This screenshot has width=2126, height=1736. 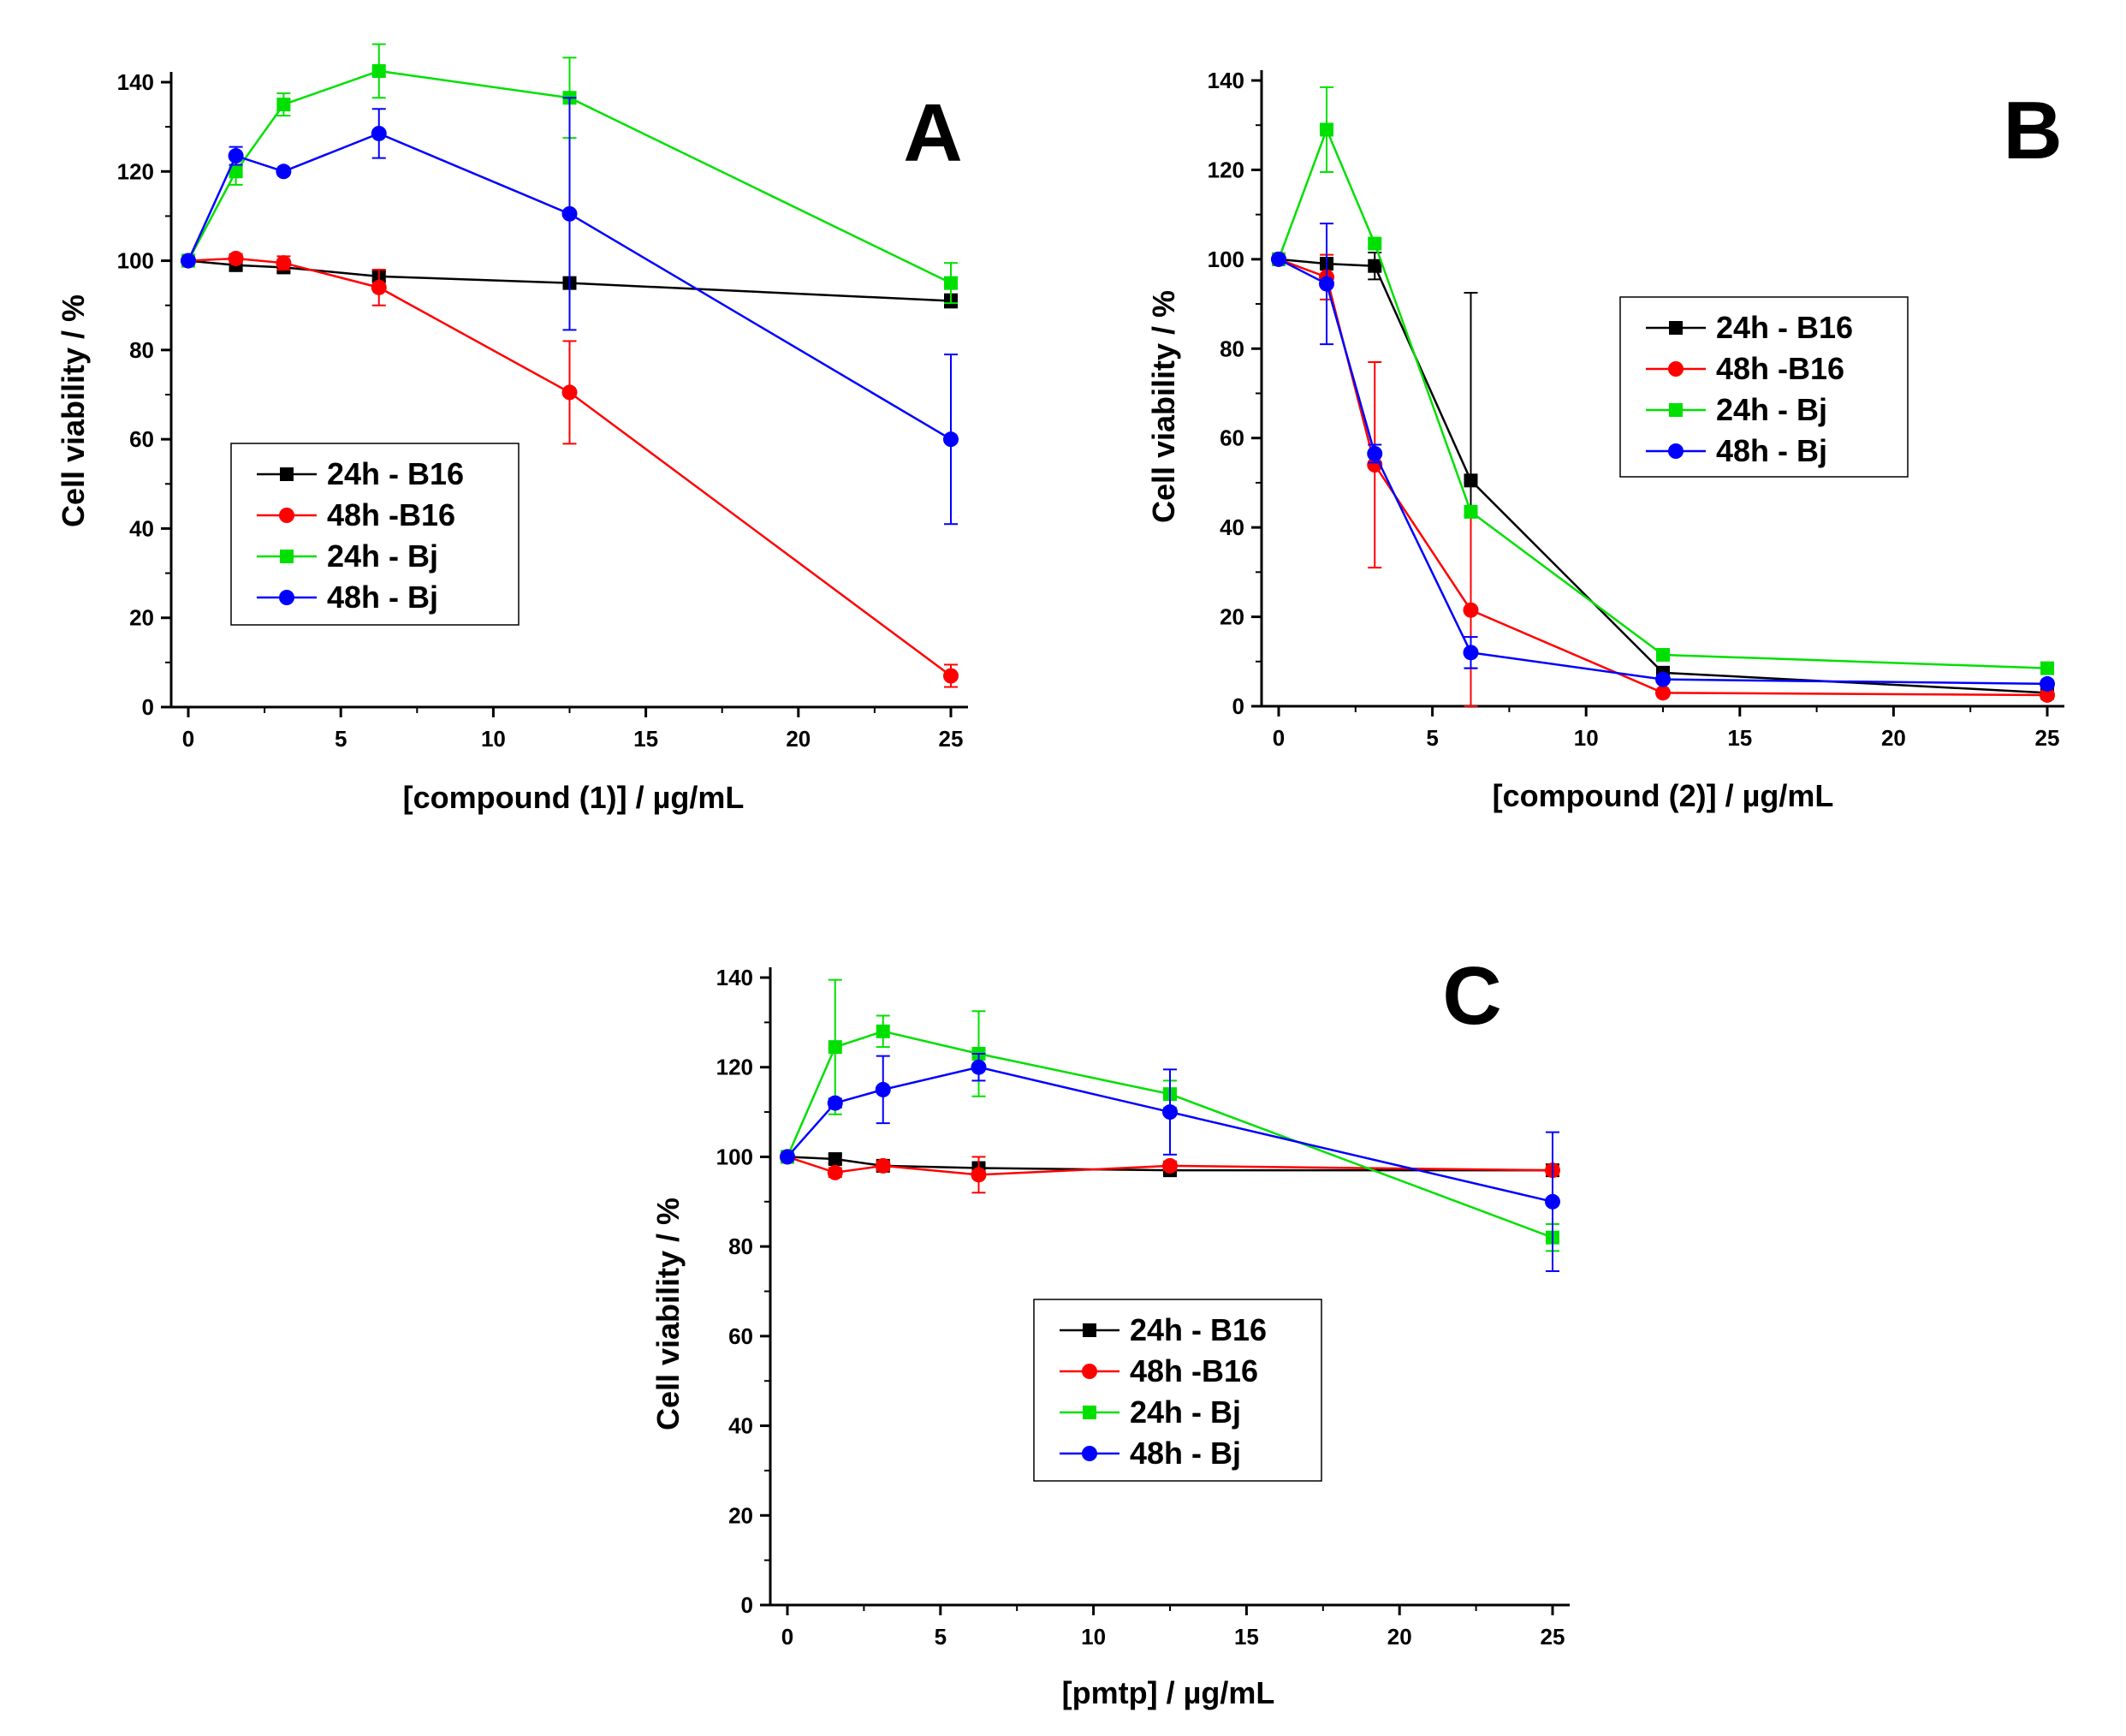 What do you see at coordinates (1169, 1693) in the screenshot?
I see `x-axis-title: [pmtp] / µg/mL` at bounding box center [1169, 1693].